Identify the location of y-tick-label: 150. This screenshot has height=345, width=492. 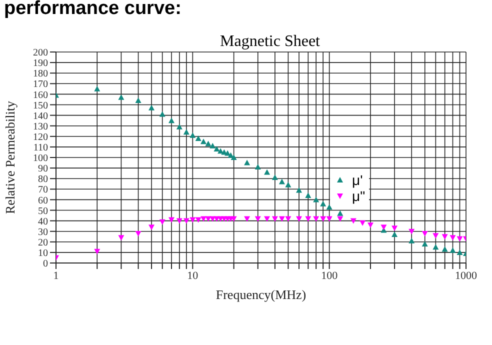
(40, 106).